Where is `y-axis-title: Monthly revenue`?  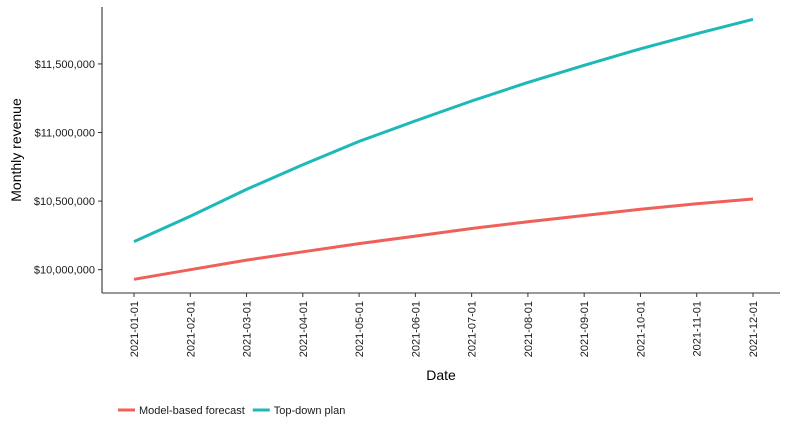 y-axis-title: Monthly revenue is located at coordinates (16, 150).